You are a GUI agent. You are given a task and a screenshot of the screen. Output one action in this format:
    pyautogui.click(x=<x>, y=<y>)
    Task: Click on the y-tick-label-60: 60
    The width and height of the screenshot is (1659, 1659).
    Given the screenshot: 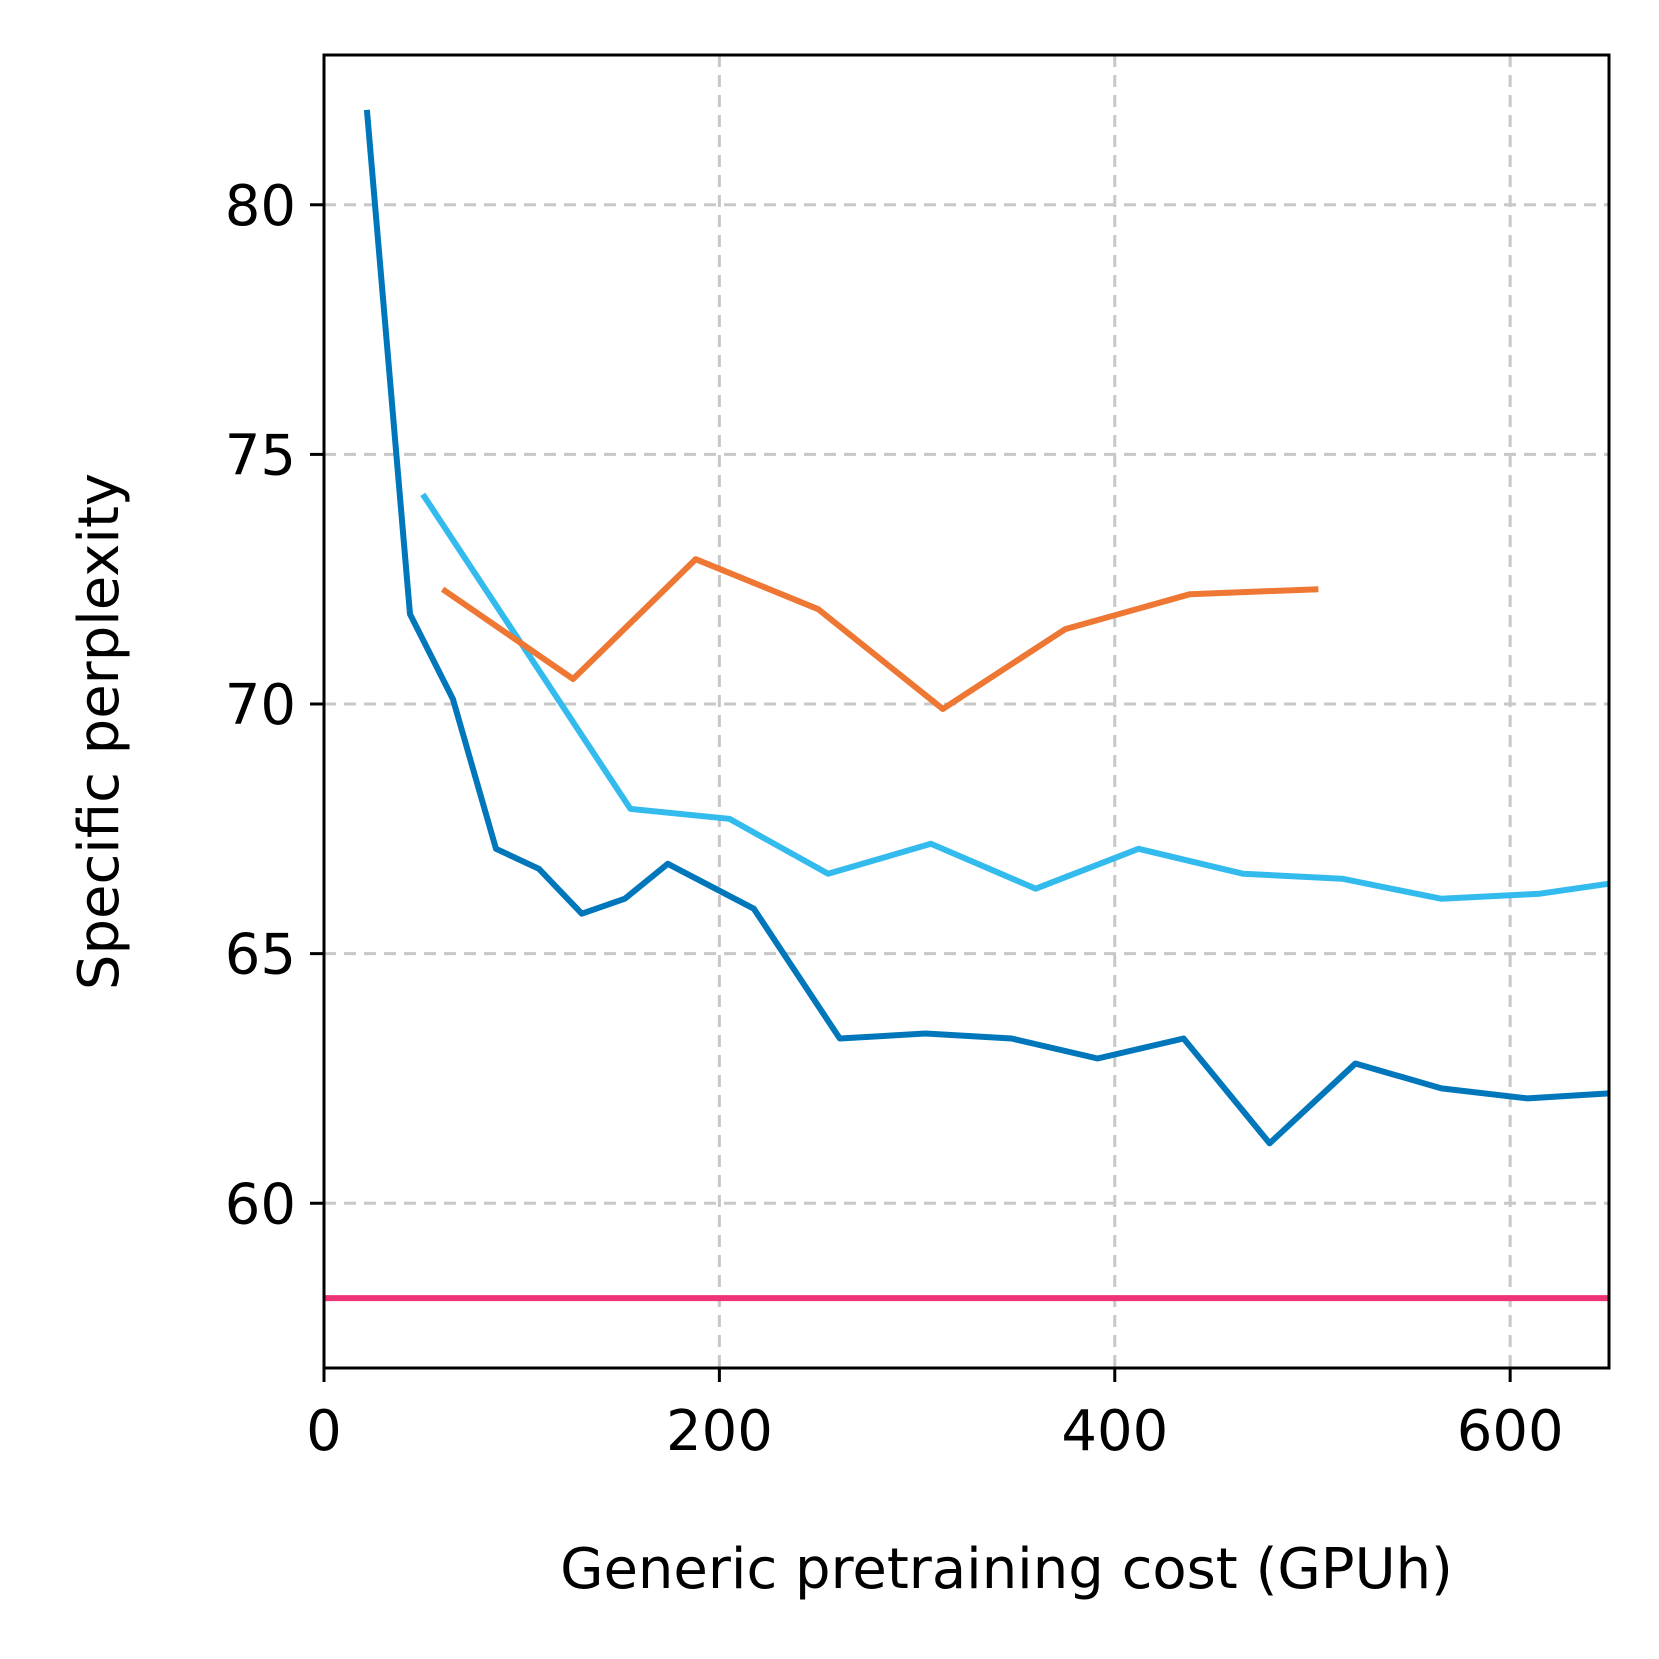 What is the action you would take?
    pyautogui.click(x=260, y=1204)
    